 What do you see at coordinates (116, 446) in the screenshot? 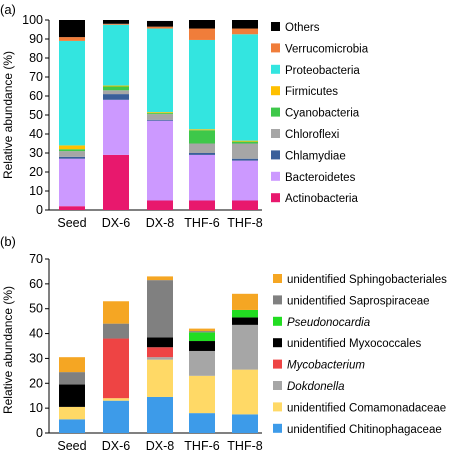
I see `panel-b-category-label: DX-6` at bounding box center [116, 446].